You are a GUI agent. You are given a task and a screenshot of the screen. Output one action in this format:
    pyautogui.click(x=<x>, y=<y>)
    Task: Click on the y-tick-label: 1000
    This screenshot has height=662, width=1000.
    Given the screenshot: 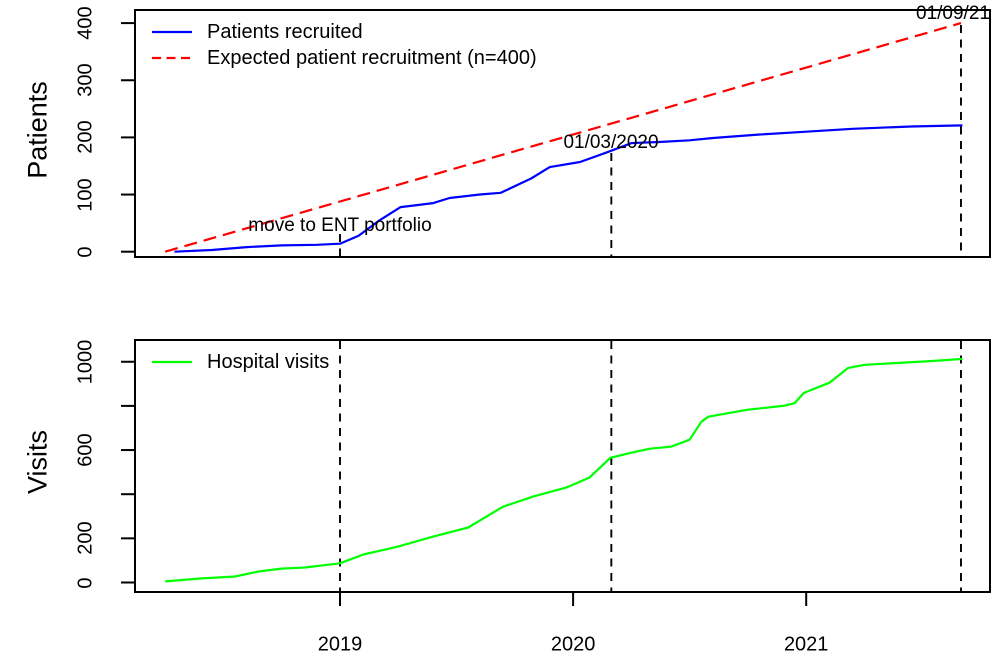 What is the action you would take?
    pyautogui.click(x=85, y=362)
    